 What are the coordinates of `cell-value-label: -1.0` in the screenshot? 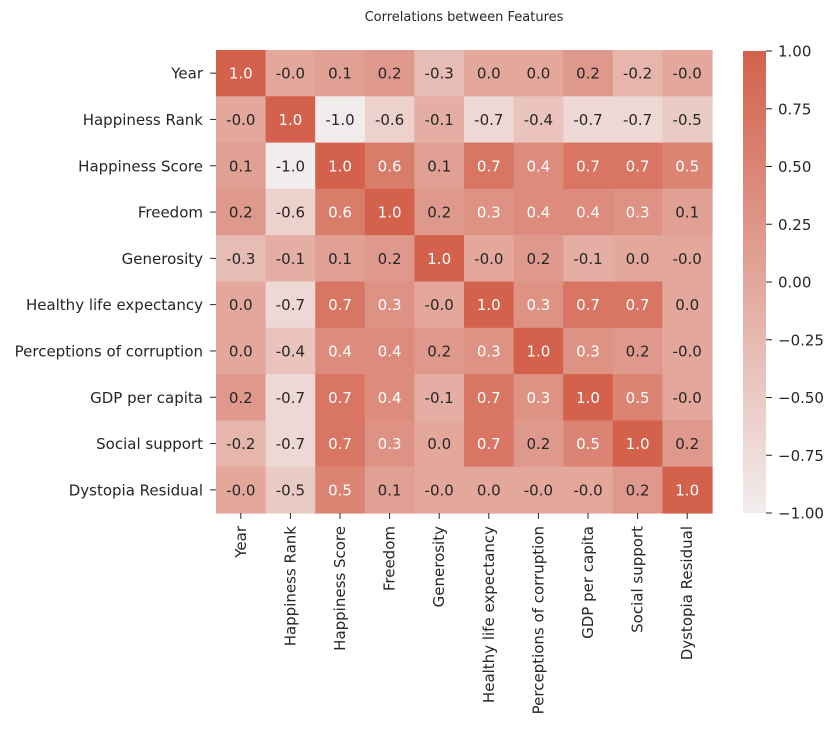 It's located at (290, 166).